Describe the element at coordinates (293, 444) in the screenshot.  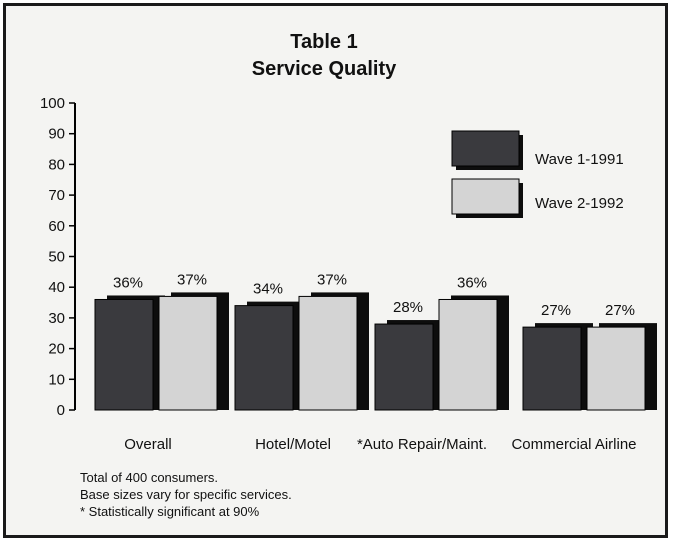
I see `category-label: Hotel/Motel` at that location.